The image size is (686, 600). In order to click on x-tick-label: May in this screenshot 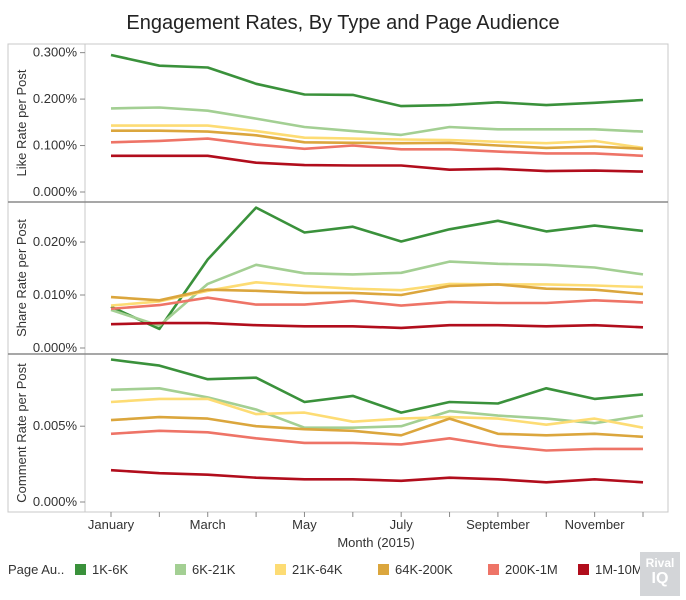, I will do `click(304, 524)`.